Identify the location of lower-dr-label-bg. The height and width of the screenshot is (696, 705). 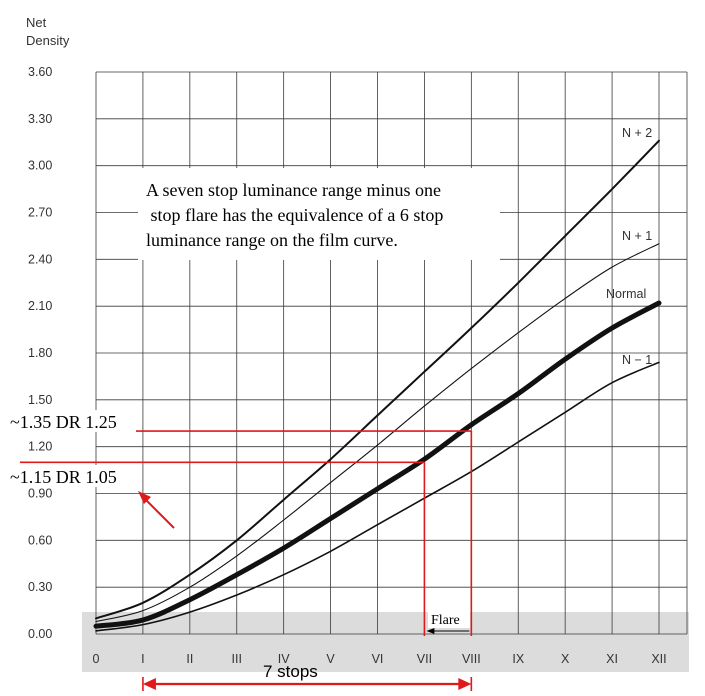
(71, 476).